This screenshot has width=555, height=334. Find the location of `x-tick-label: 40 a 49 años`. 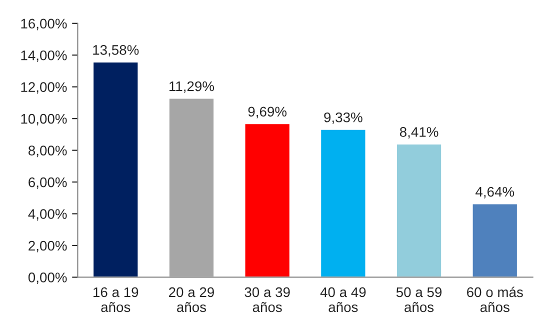

x-tick-label: 40 a 49 años is located at coordinates (343, 299).